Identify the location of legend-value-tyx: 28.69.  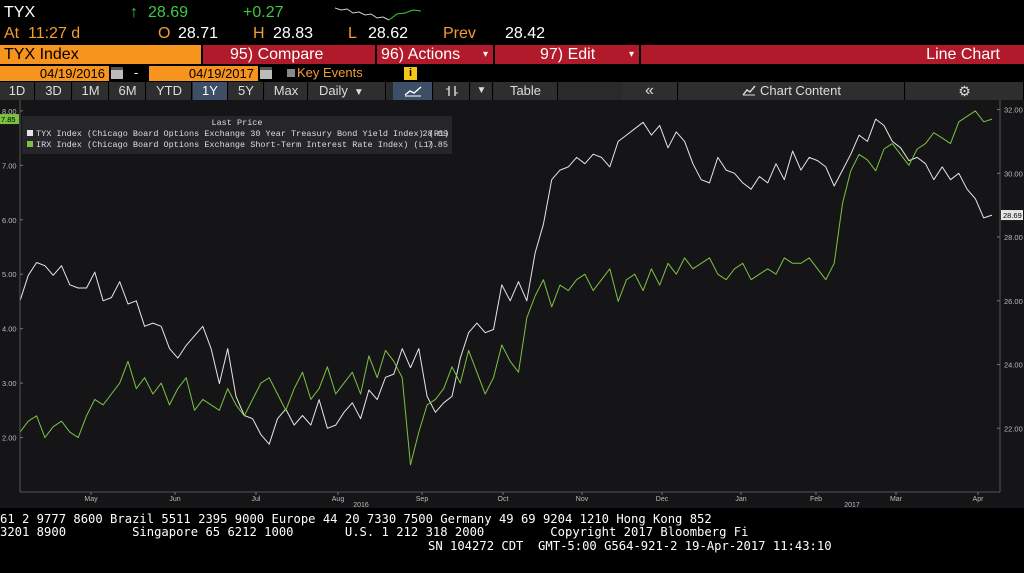
(435, 134).